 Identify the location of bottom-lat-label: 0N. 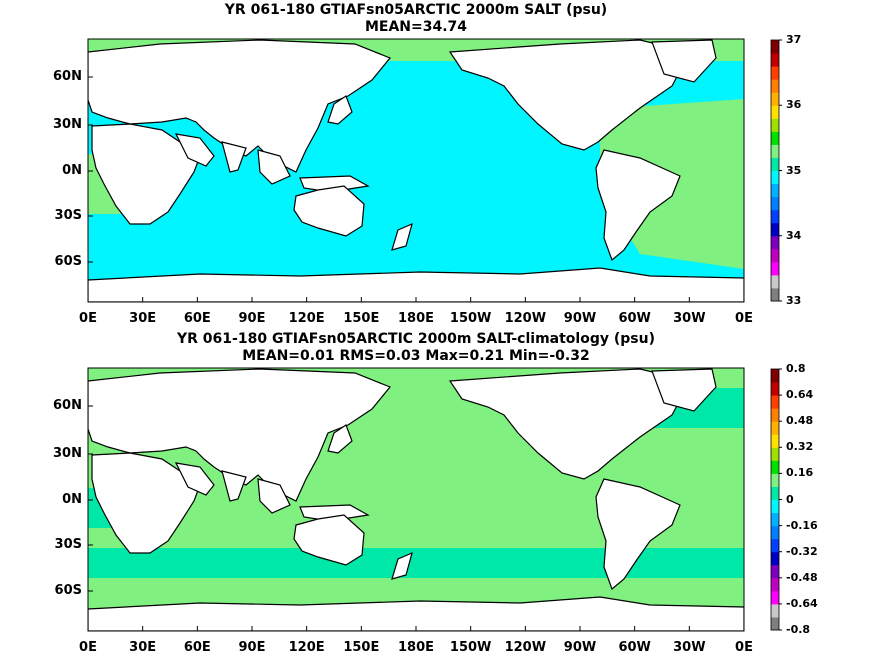
(72, 499).